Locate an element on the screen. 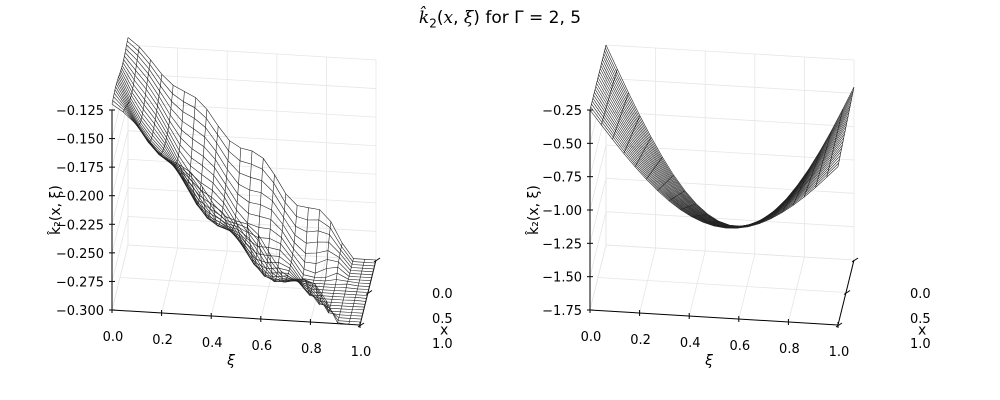 Image resolution: width=1000 pixels, height=400 pixels. figure-title: k̂2(x, ξ) for Γ = 2, 5 is located at coordinates (500, 19).